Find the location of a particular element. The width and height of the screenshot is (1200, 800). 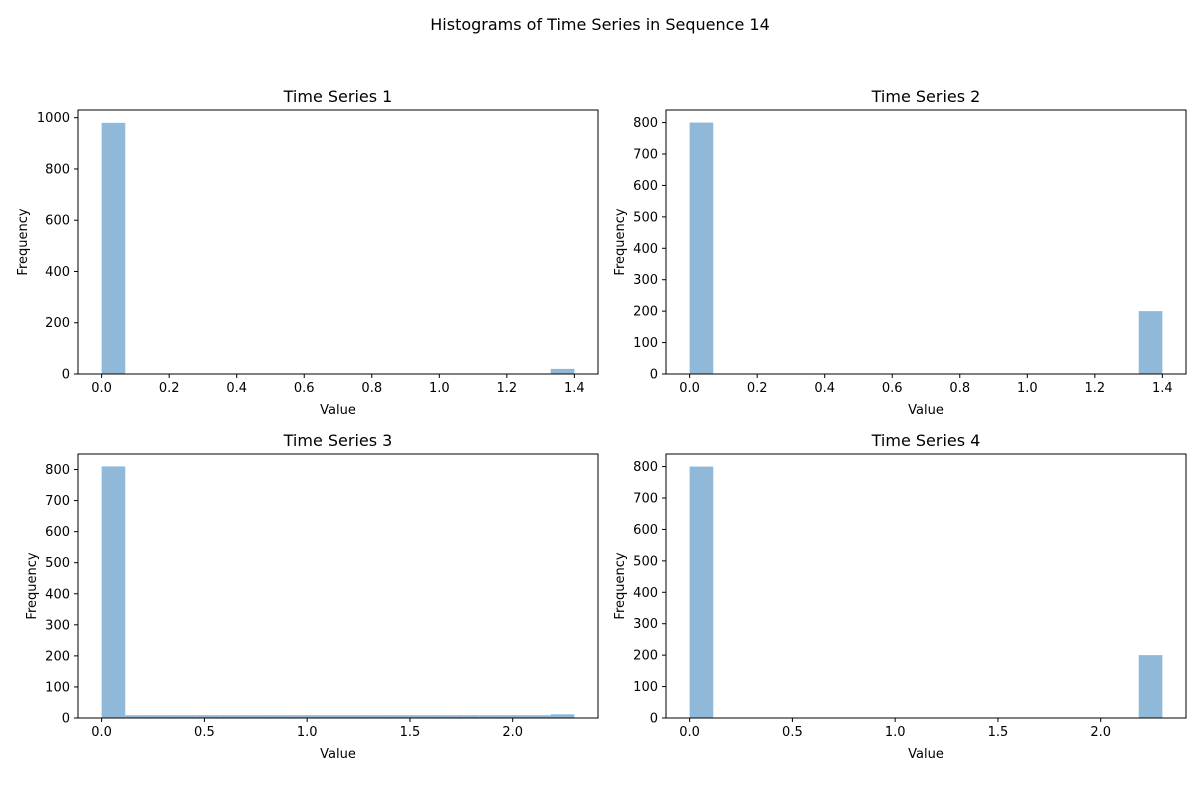

subplot-title: Time Series 3 is located at coordinates (338, 440).